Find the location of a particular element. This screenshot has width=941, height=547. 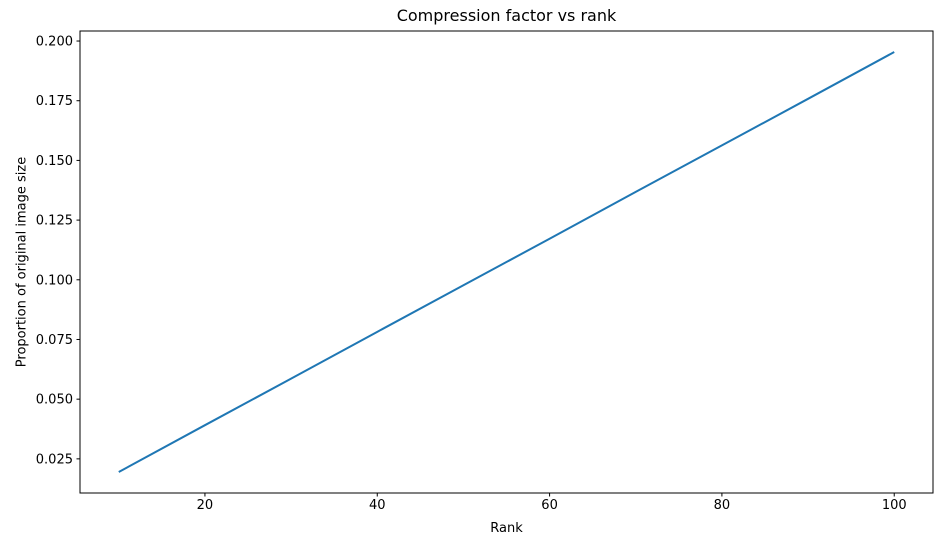

x-tick-label: 80 is located at coordinates (722, 505).